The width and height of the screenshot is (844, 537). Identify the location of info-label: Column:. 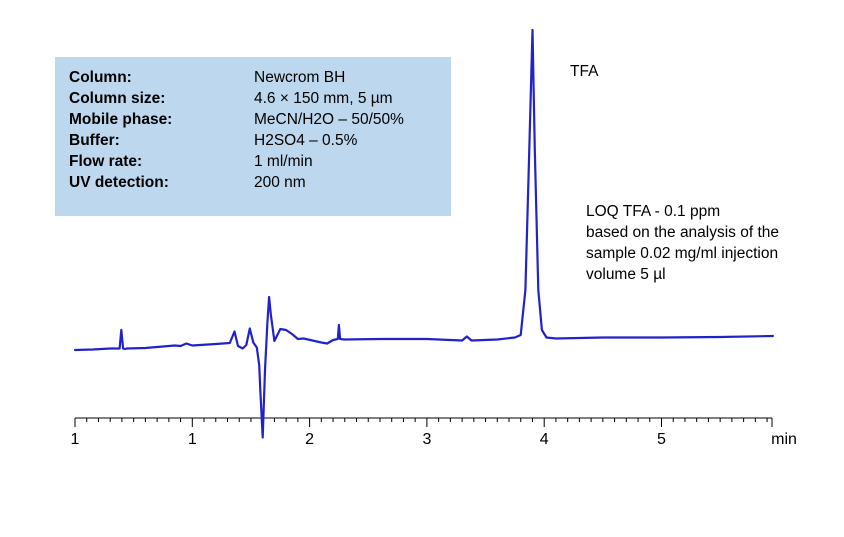
(100, 77).